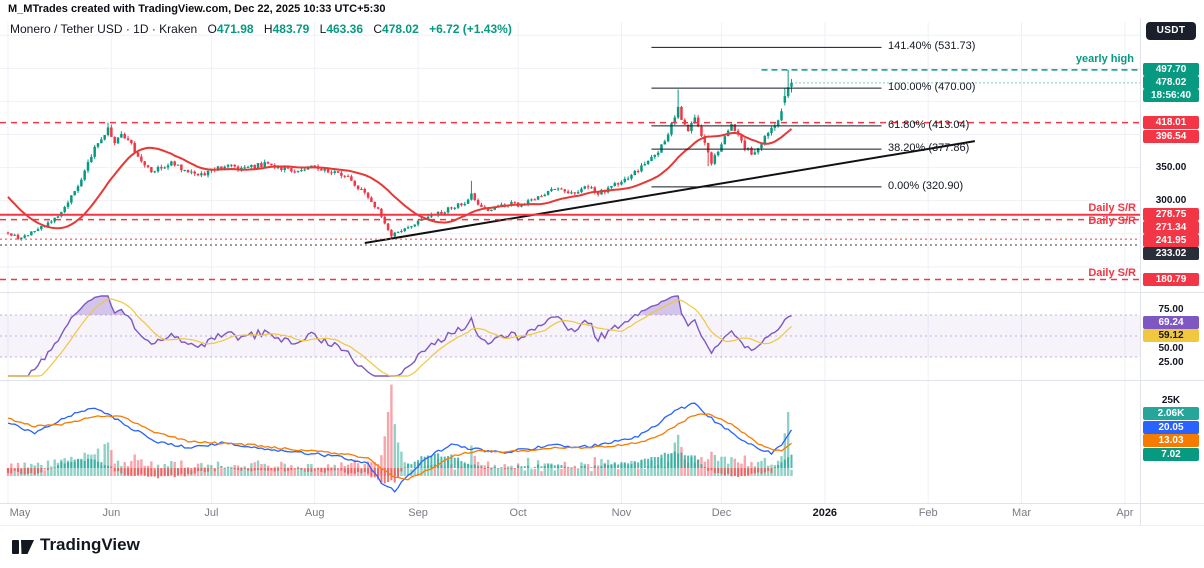 The width and height of the screenshot is (1204, 568). I want to click on close-value: 478.02, so click(400, 29).